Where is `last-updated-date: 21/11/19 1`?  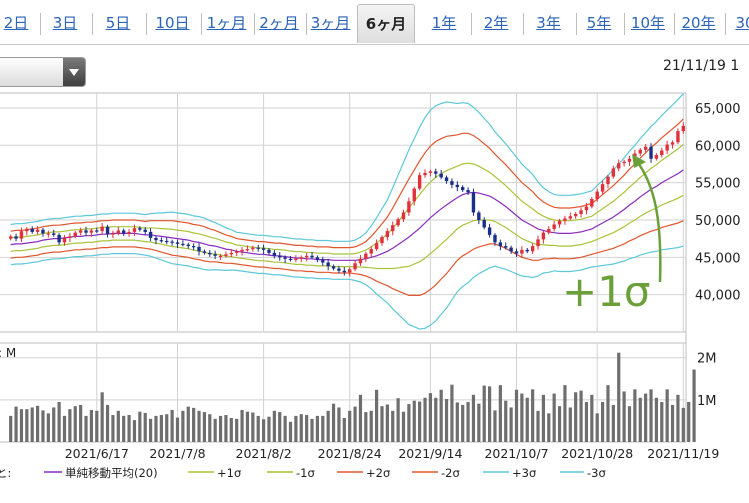
last-updated-date: 21/11/19 1 is located at coordinates (701, 66).